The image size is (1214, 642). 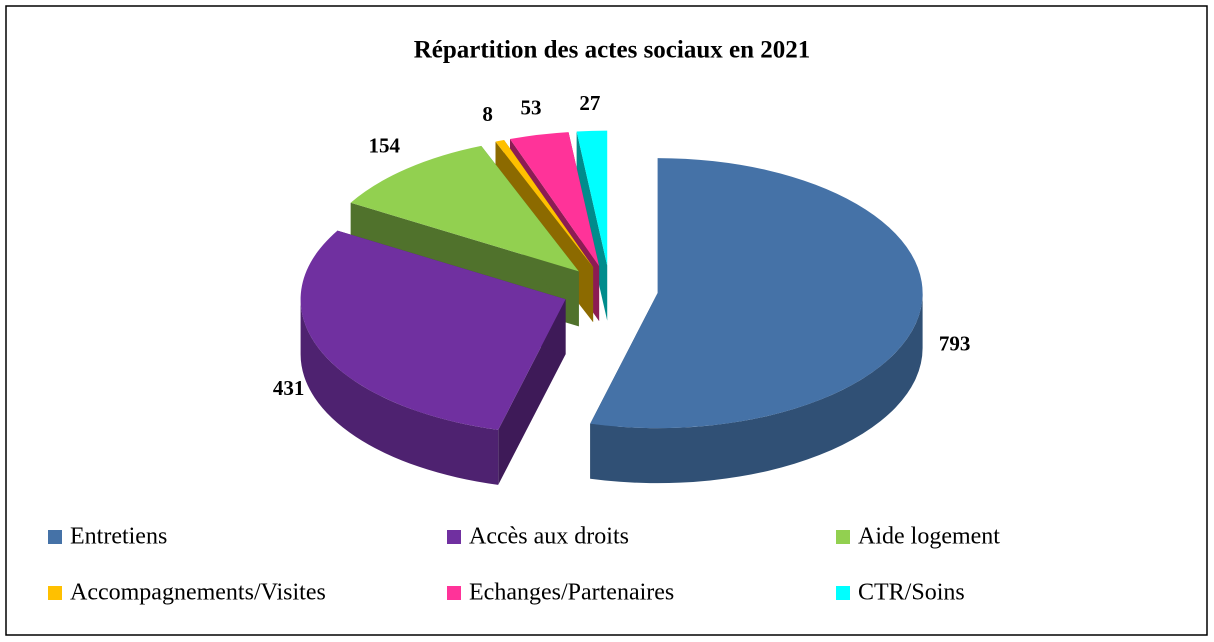 What do you see at coordinates (549, 537) in the screenshot?
I see `legend-label: Accès aux droits` at bounding box center [549, 537].